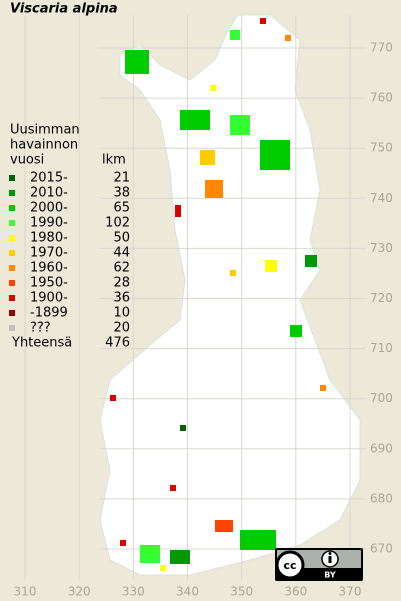  Describe the element at coordinates (330, 553) in the screenshot. I see `by-icon-head` at that location.